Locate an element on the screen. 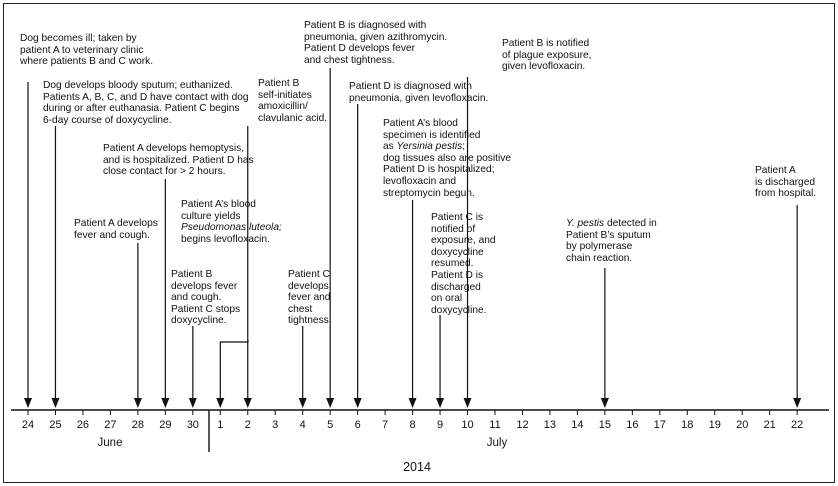 The width and height of the screenshot is (838, 486). event-note-line: dog tissues also are positive is located at coordinates (447, 158).